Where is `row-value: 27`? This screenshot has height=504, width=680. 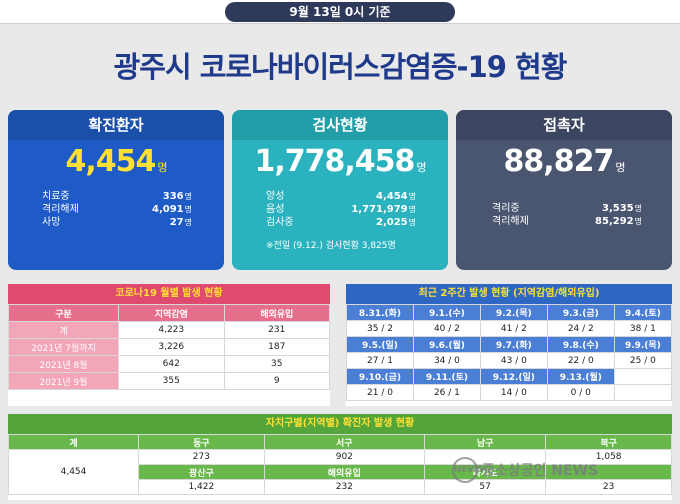
row-value: 27 is located at coordinates (176, 222).